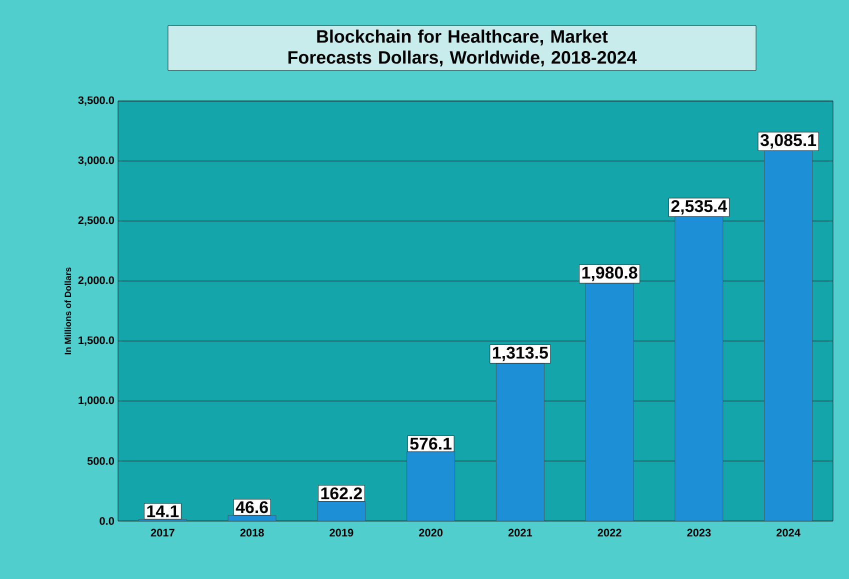 This screenshot has width=849, height=579. I want to click on x-tick-label: 2018, so click(252, 532).